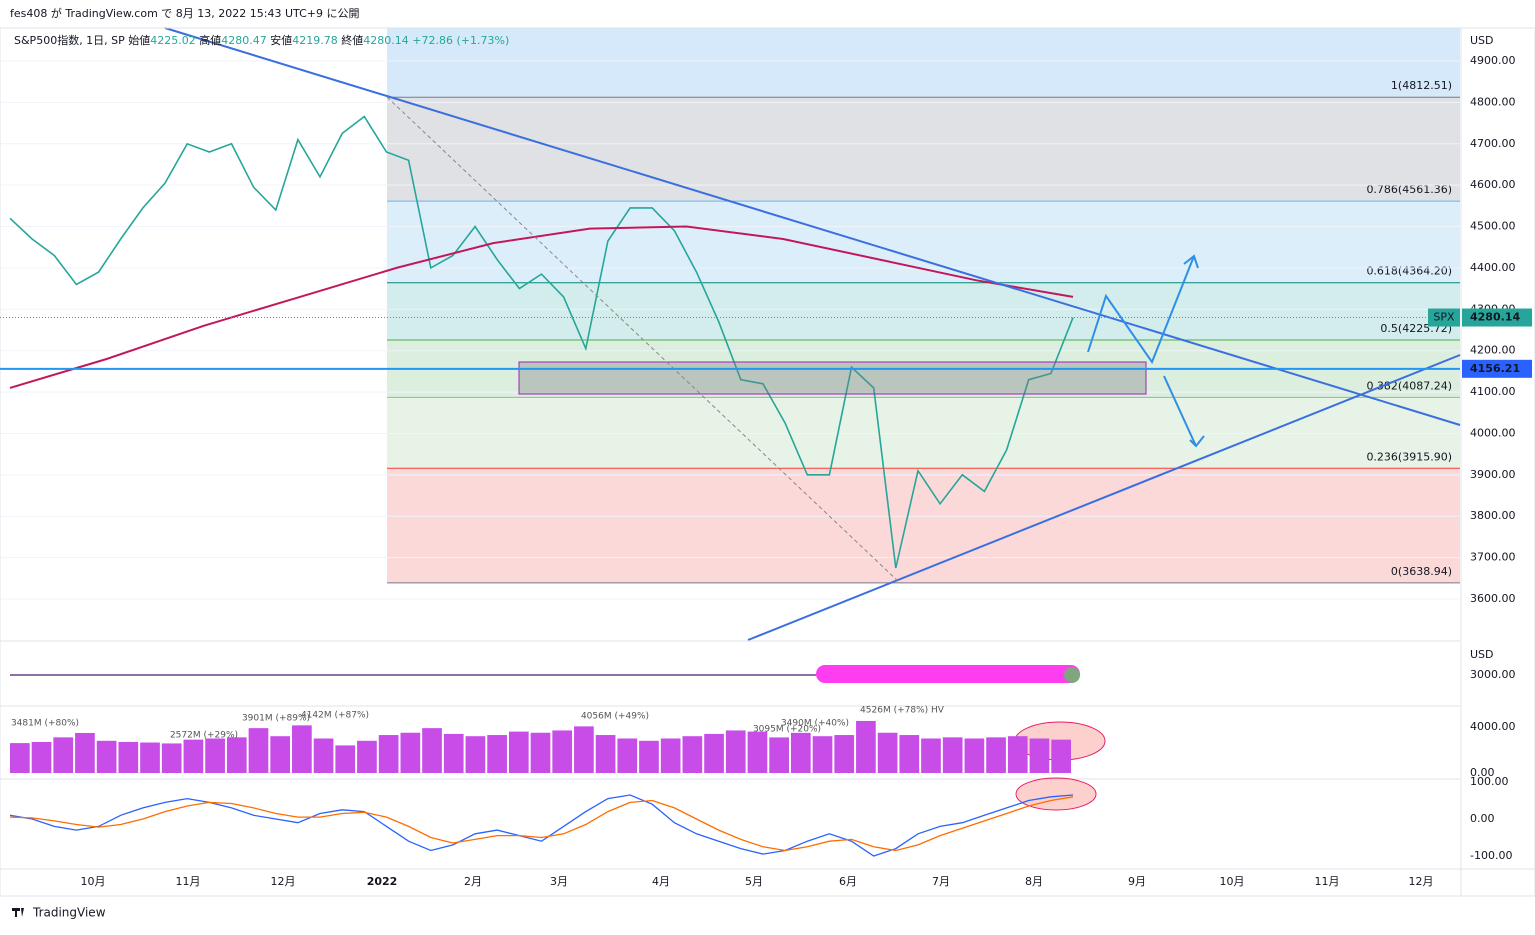 The width and height of the screenshot is (1535, 935). What do you see at coordinates (787, 730) in the screenshot?
I see `volume-annotation: 3095M (+20%)` at bounding box center [787, 730].